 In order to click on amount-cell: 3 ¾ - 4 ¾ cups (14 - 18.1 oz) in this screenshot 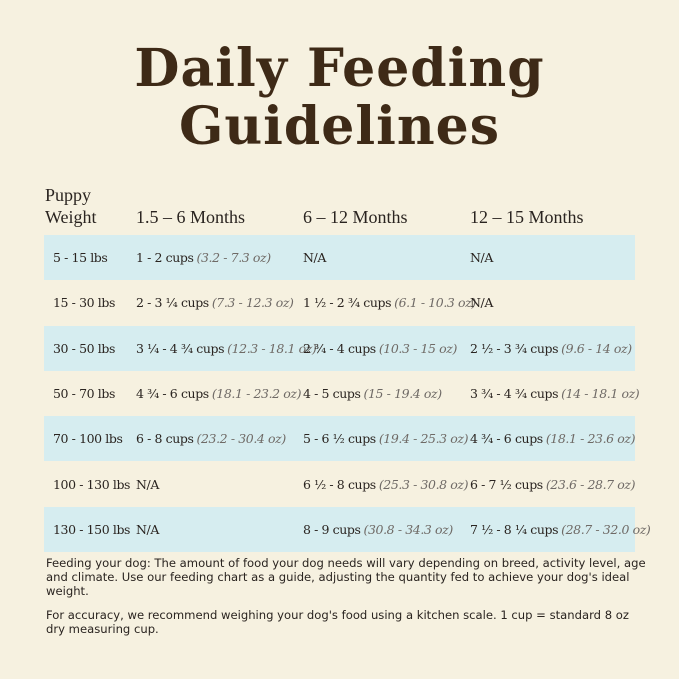, I will do `click(555, 393)`.